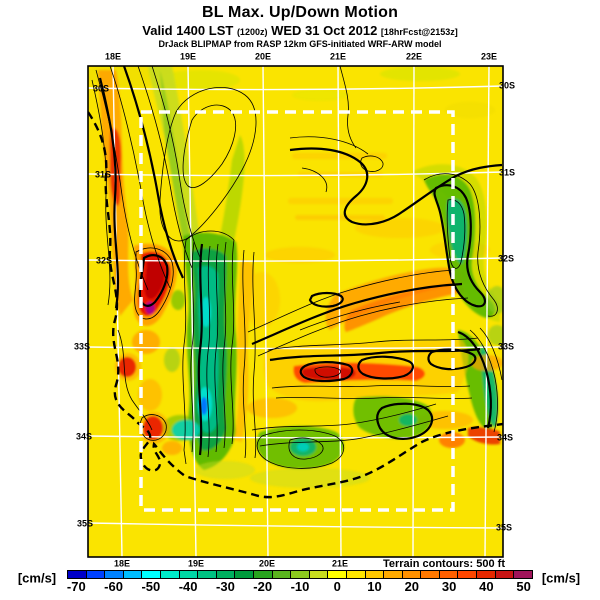 Image resolution: width=600 pixels, height=600 pixels. I want to click on lat-tick-left-35s: 35S, so click(85, 523).